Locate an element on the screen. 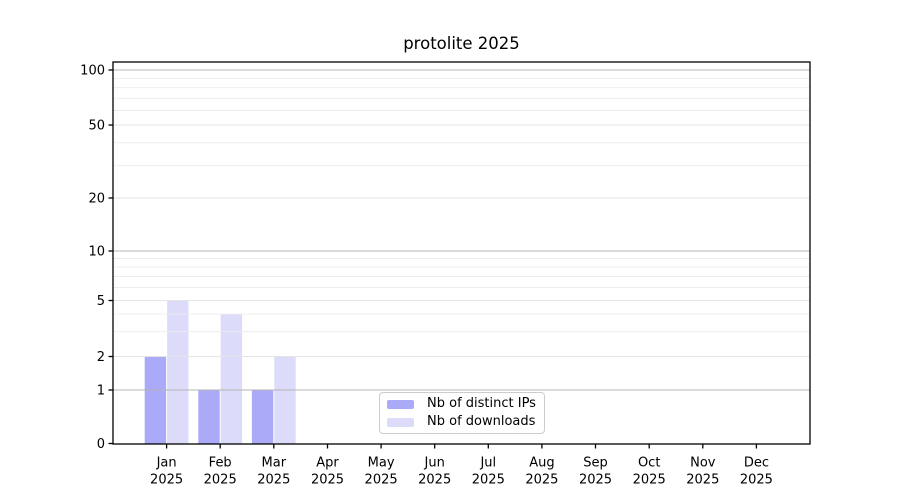 This screenshot has width=900, height=500. bar-nb-of-downloads-mar is located at coordinates (285, 400).